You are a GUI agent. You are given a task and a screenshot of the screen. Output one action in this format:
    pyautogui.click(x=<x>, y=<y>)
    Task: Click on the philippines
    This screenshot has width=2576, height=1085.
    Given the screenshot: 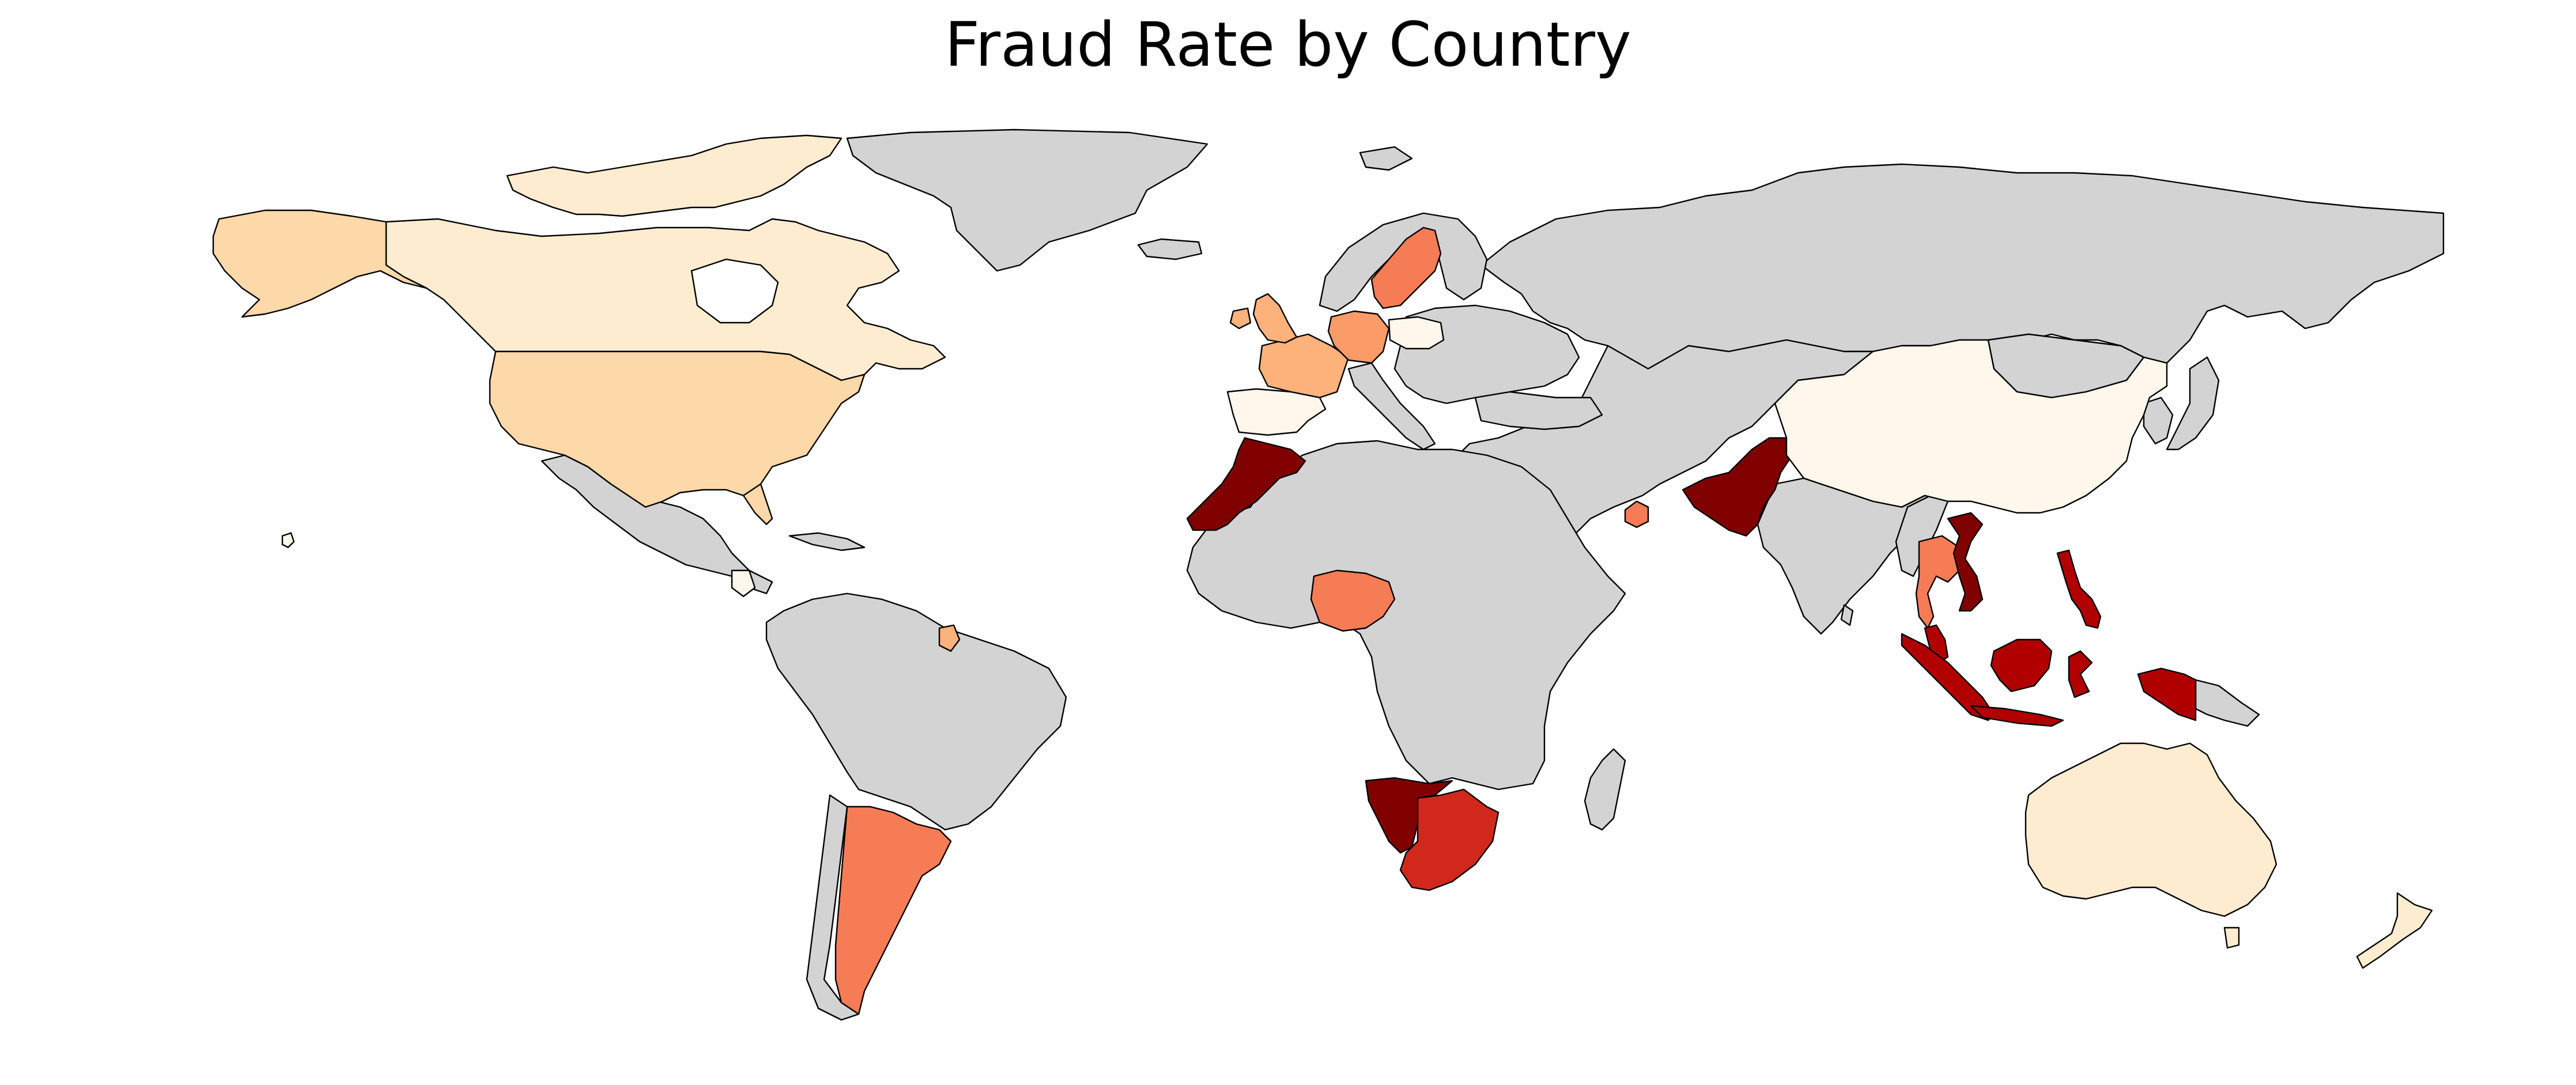 What is the action you would take?
    pyautogui.click(x=2079, y=589)
    